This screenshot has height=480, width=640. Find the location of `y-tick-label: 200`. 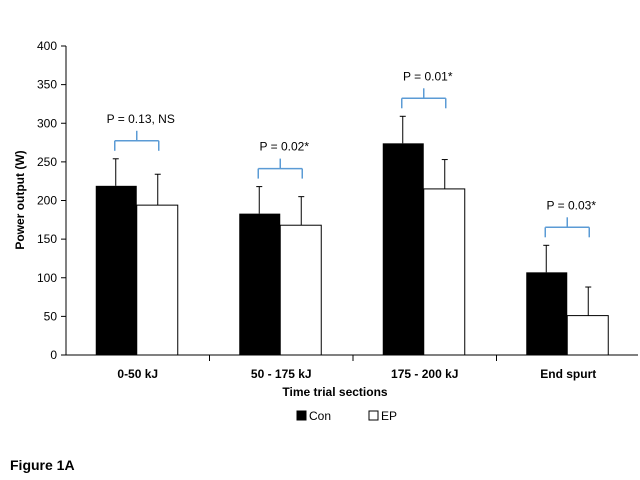

y-tick-label: 200 is located at coordinates (47, 201).